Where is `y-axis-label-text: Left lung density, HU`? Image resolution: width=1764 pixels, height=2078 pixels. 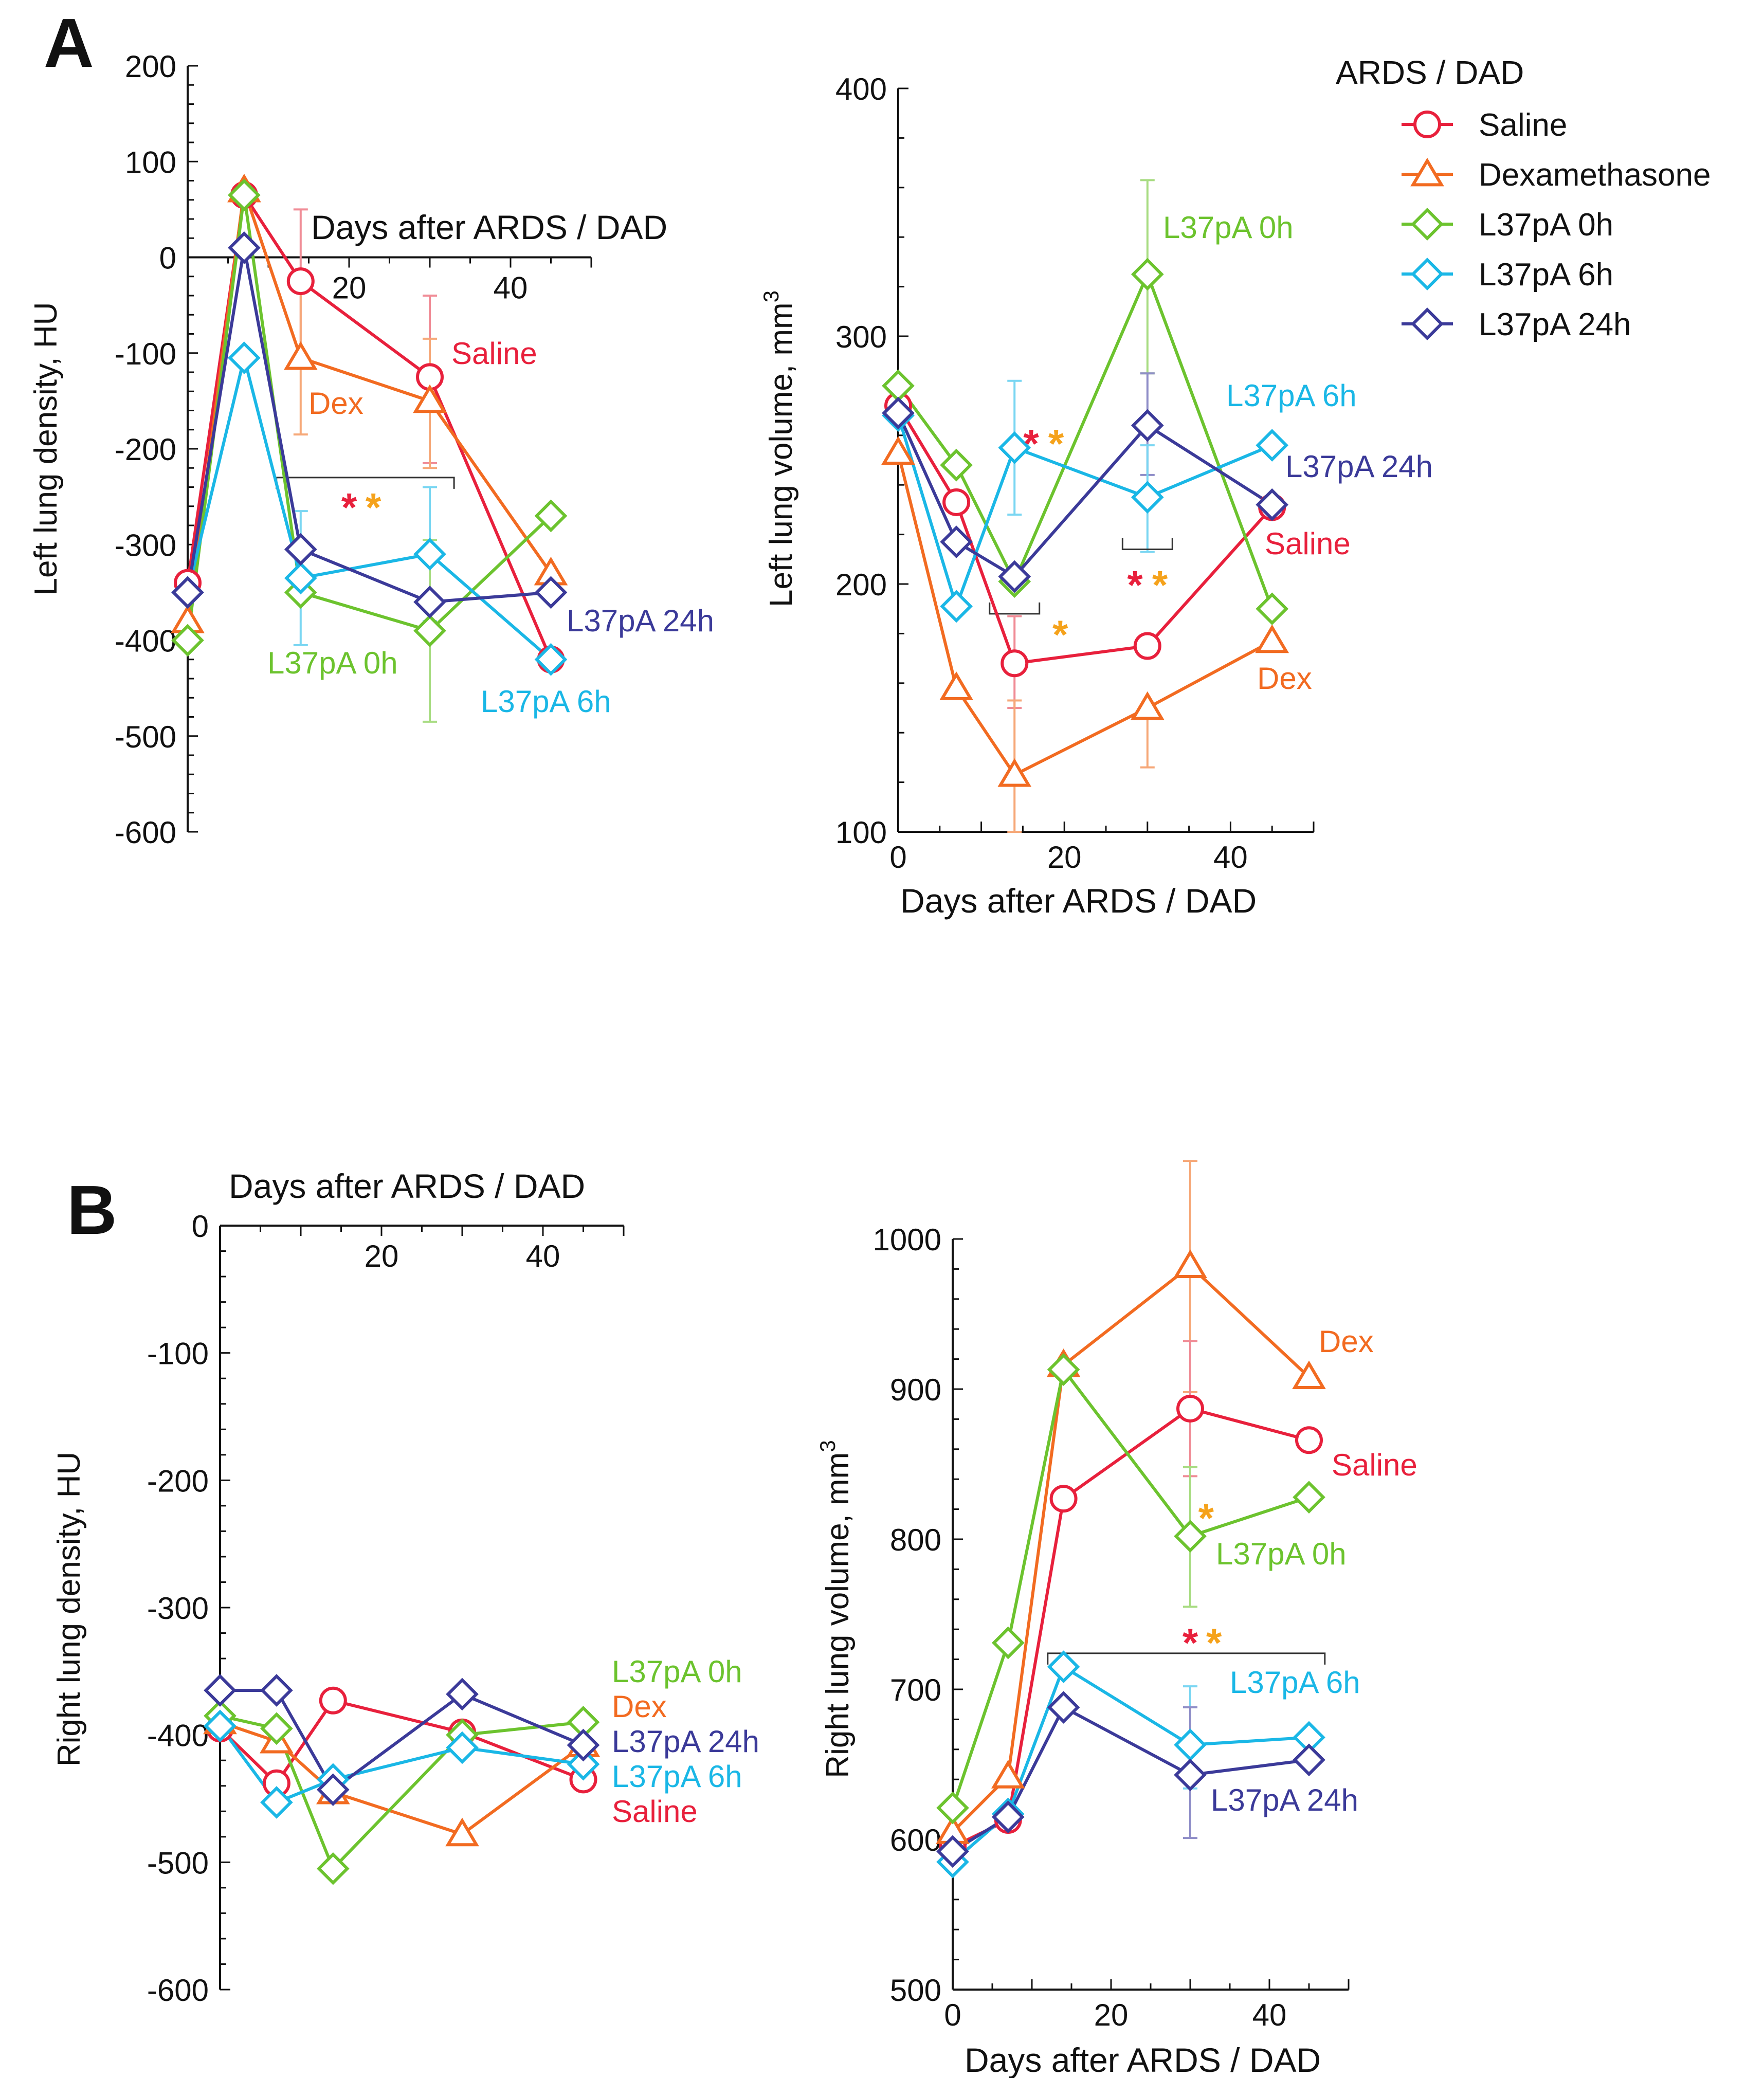 y-axis-label-text: Left lung density, HU is located at coordinates (46, 449).